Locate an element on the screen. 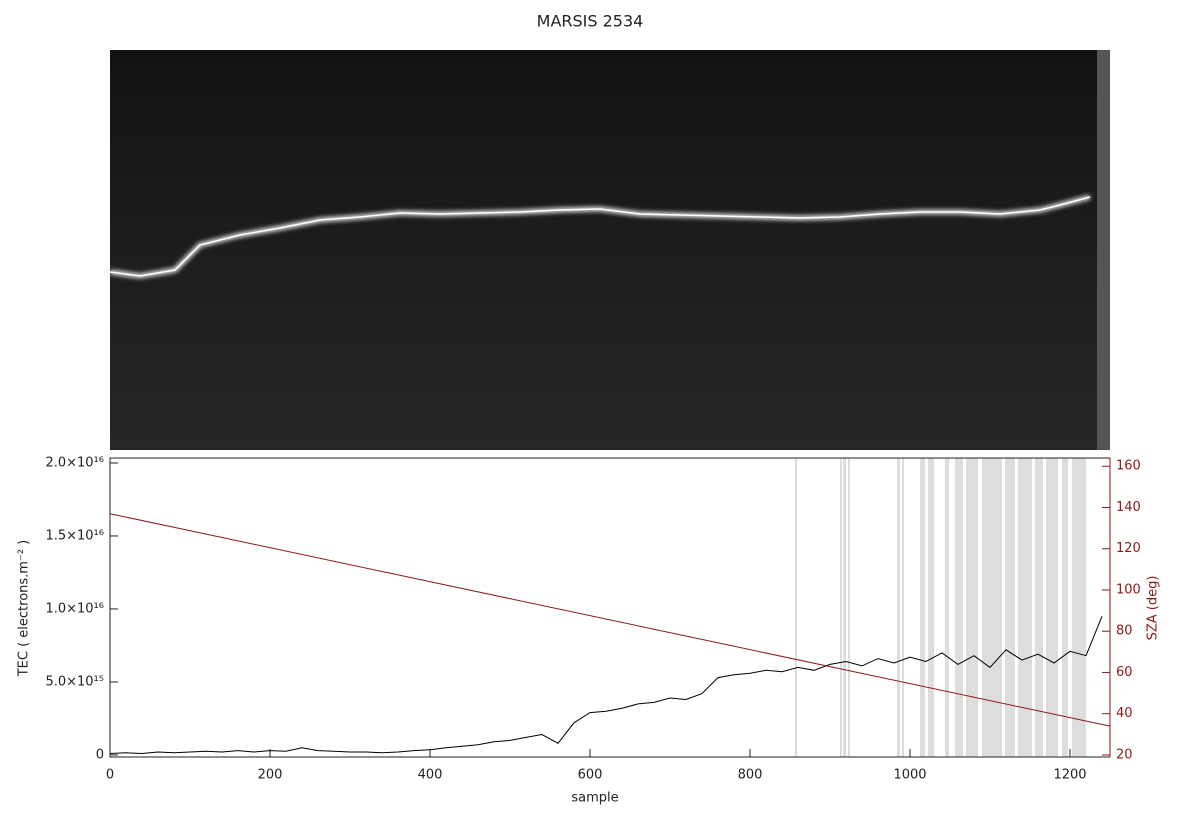  x-axis-label: sample is located at coordinates (594, 798).